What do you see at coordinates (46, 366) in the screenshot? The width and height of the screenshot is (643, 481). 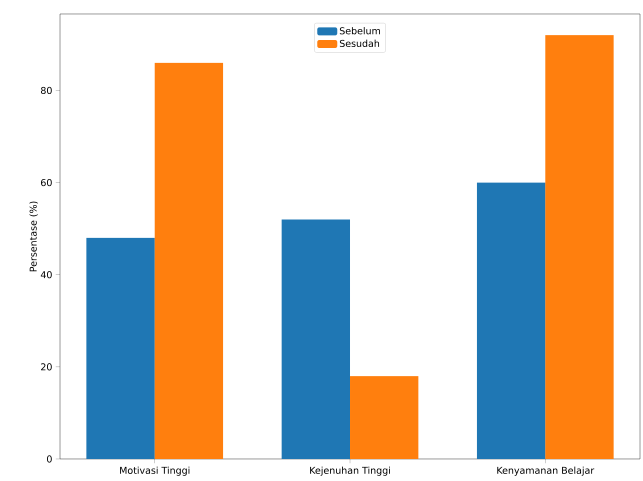 I see `y-tick-label: 20` at bounding box center [46, 366].